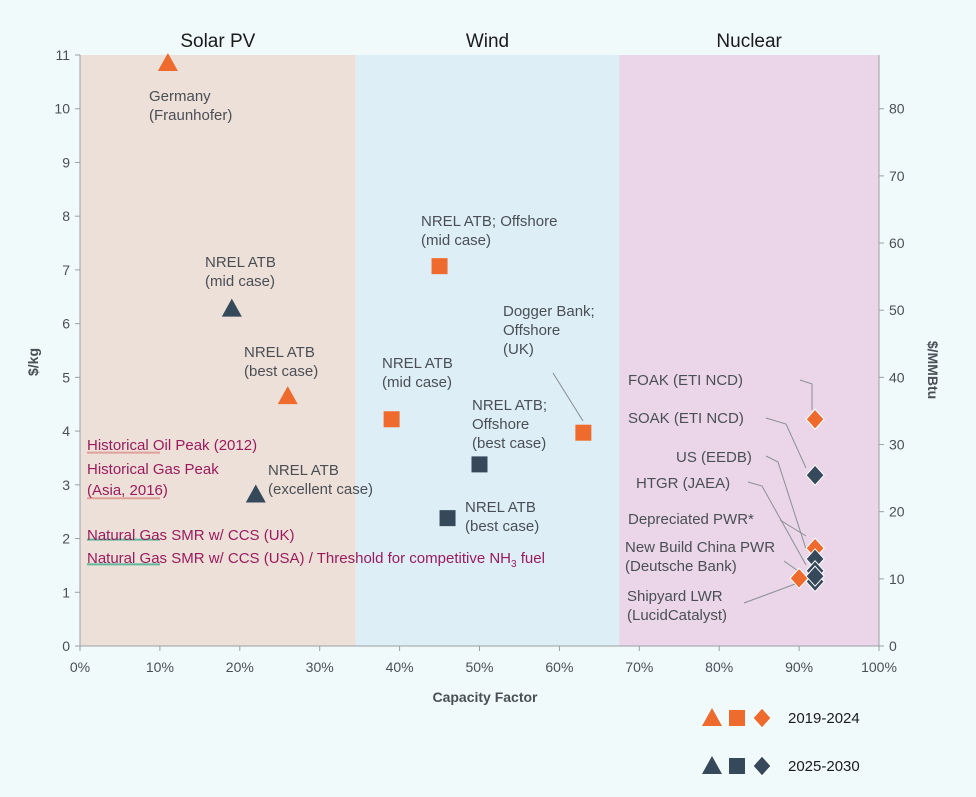 This screenshot has width=976, height=797. I want to click on y2-axis-title: $/MMBtu, so click(933, 370).